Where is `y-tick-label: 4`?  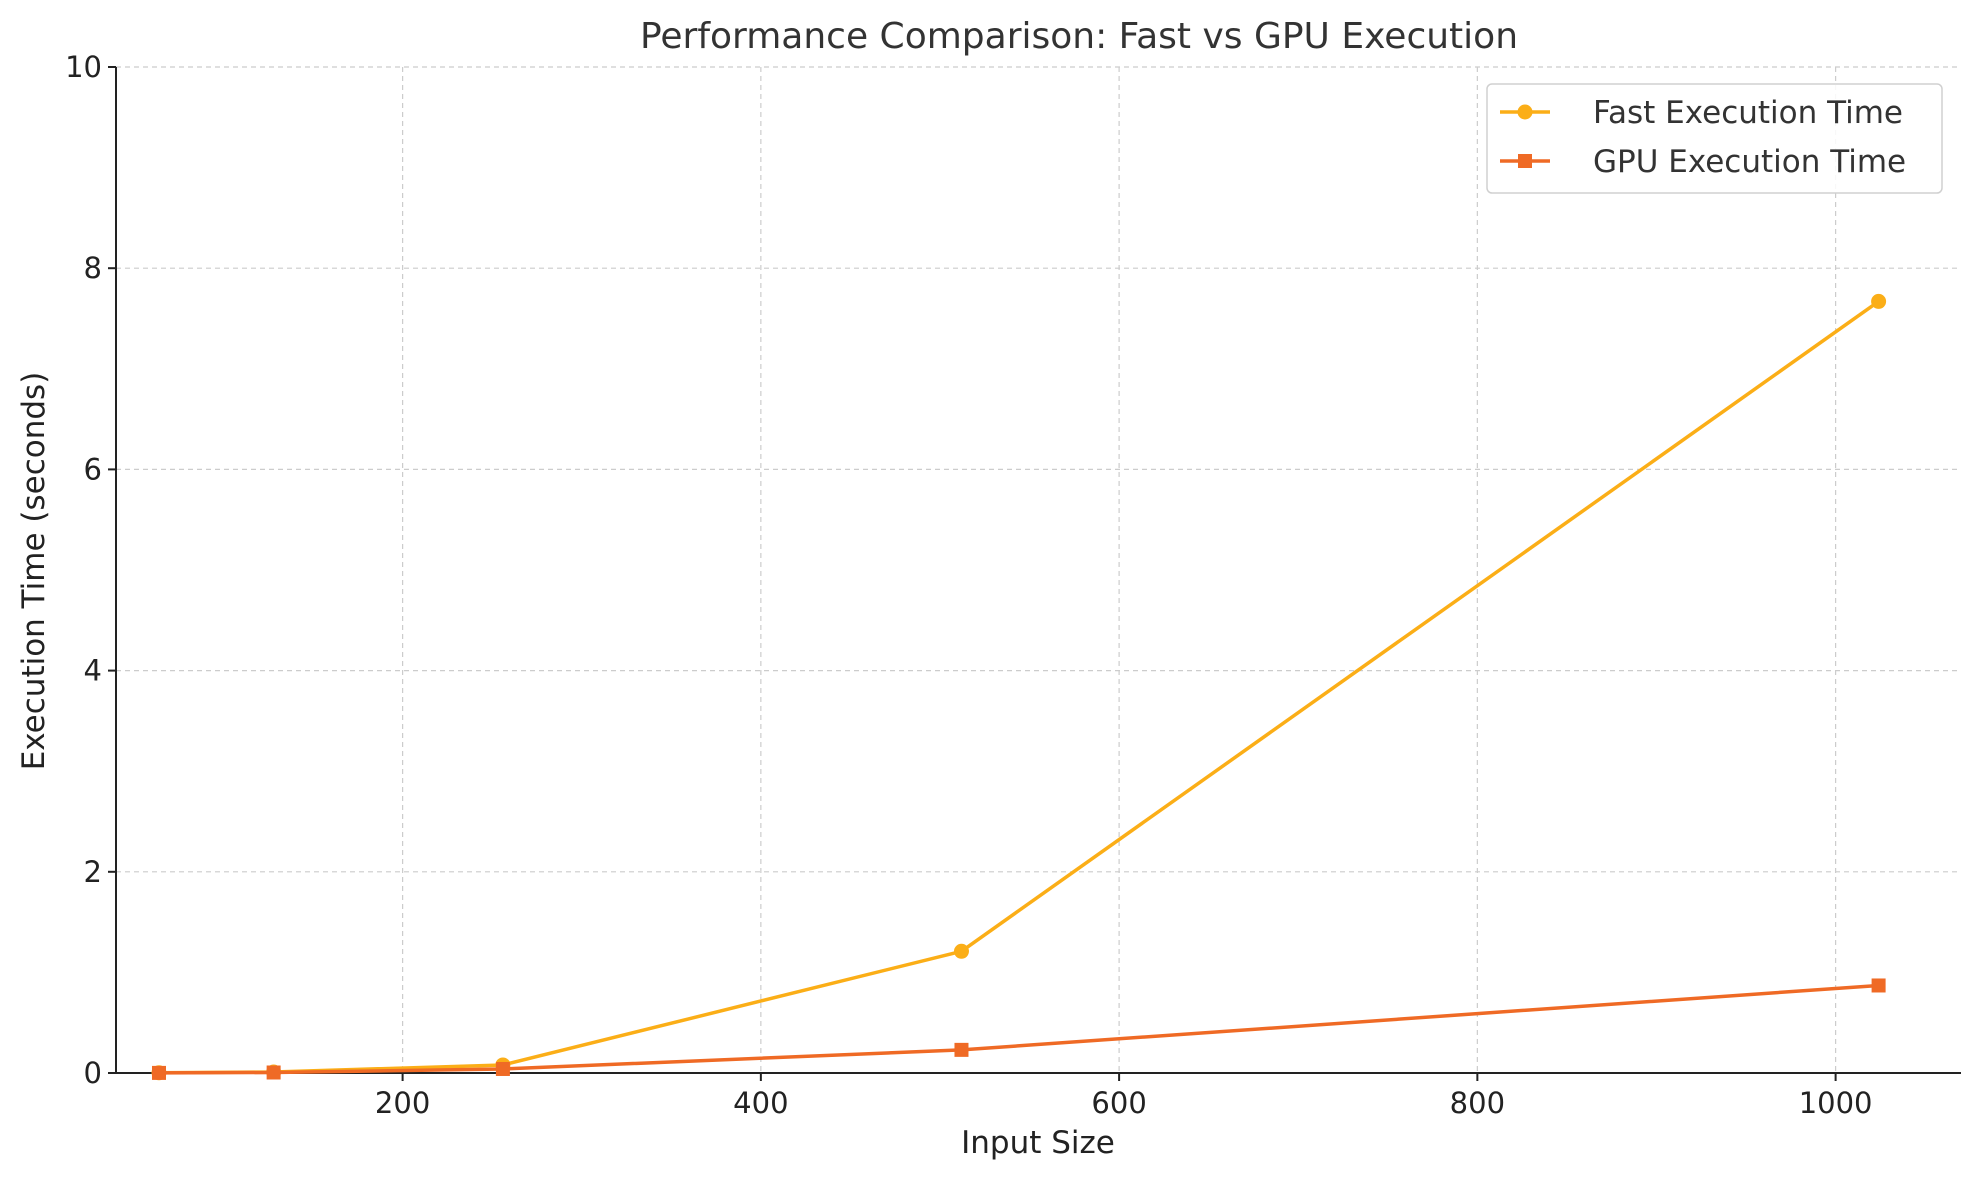 y-tick-label: 4 is located at coordinates (93, 671).